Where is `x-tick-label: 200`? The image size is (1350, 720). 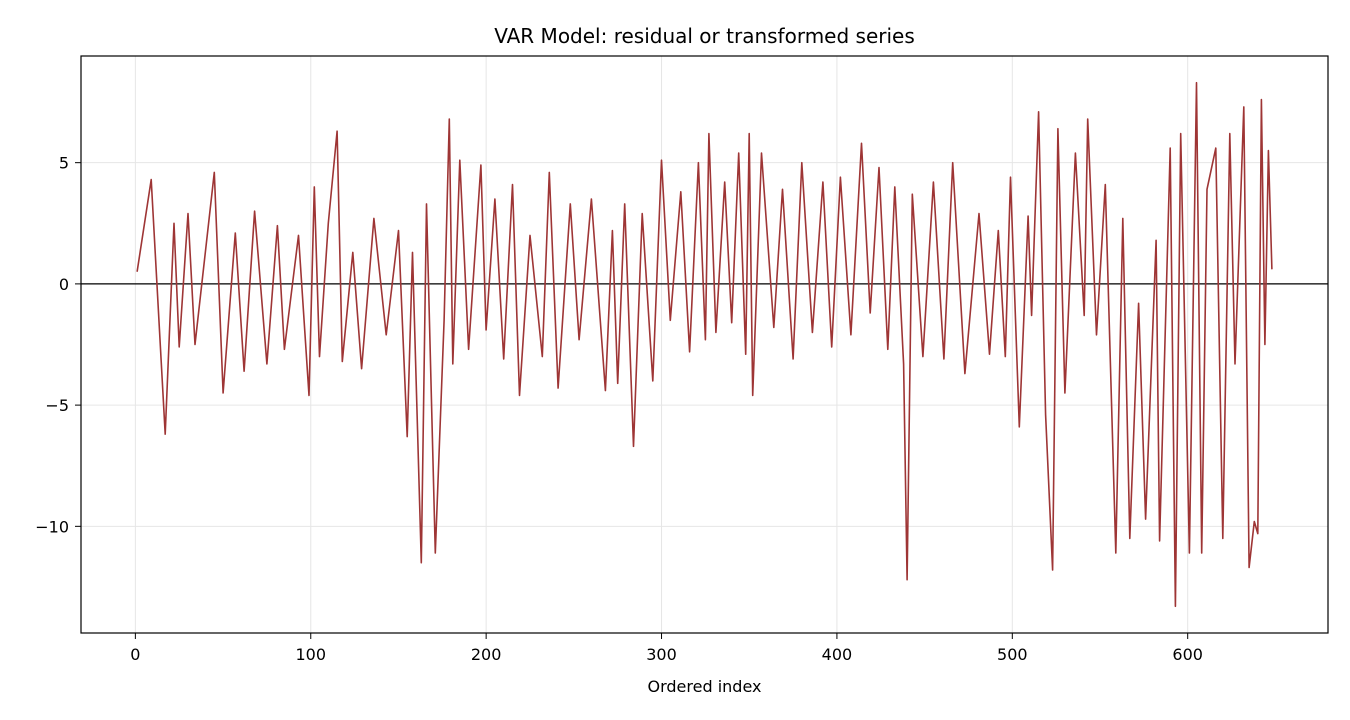
x-tick-label: 200 is located at coordinates (486, 654).